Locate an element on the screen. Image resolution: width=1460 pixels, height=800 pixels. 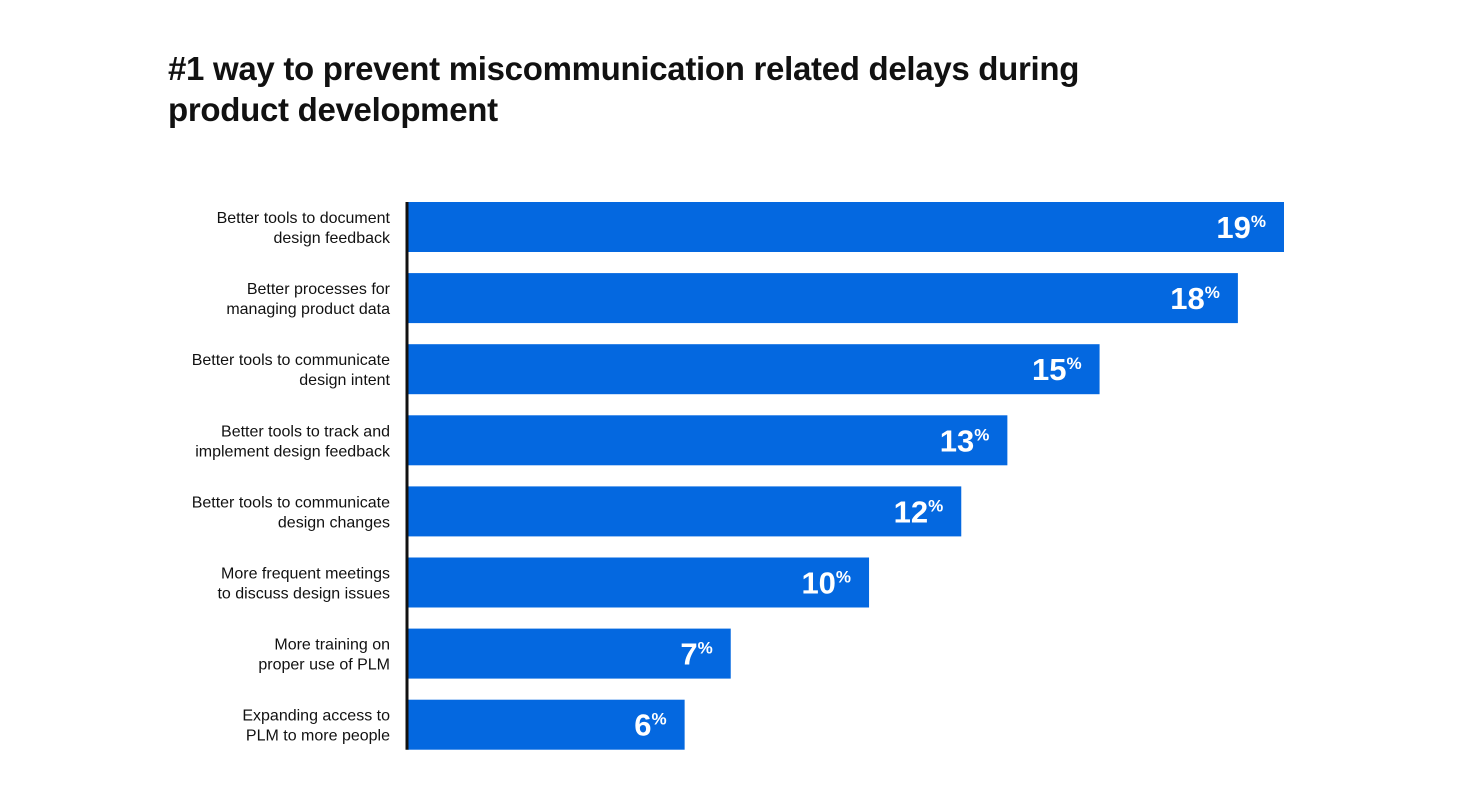
category-label-2: Better tools to communicate design intent is located at coordinates (291, 370).